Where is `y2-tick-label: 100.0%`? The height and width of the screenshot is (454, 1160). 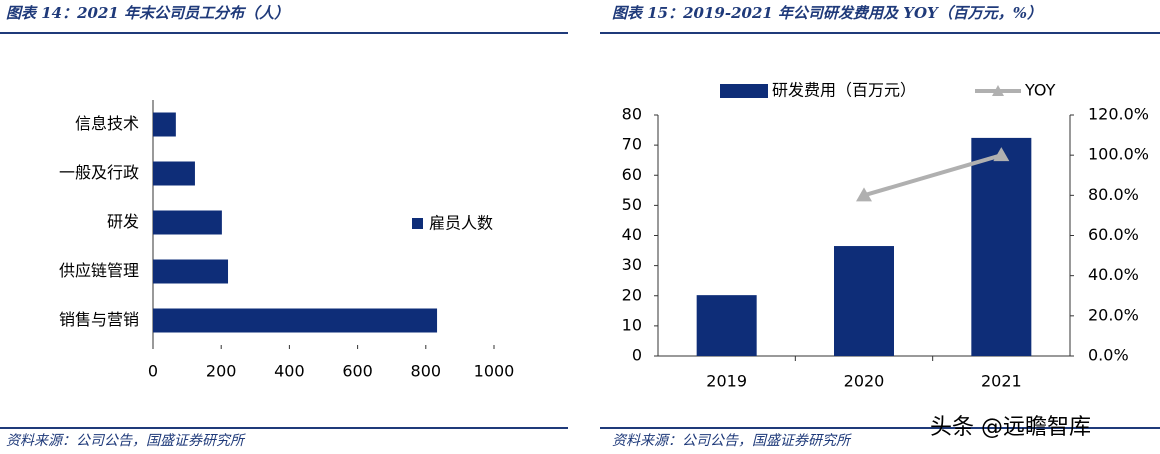
y2-tick-label: 100.0% is located at coordinates (1118, 154).